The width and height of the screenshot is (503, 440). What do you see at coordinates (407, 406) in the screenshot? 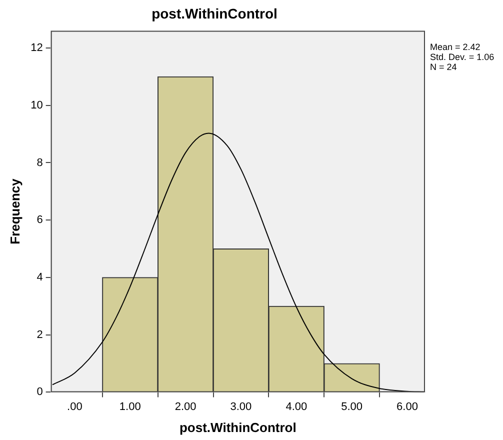
I see `x-tick-label: 6.00` at bounding box center [407, 406].